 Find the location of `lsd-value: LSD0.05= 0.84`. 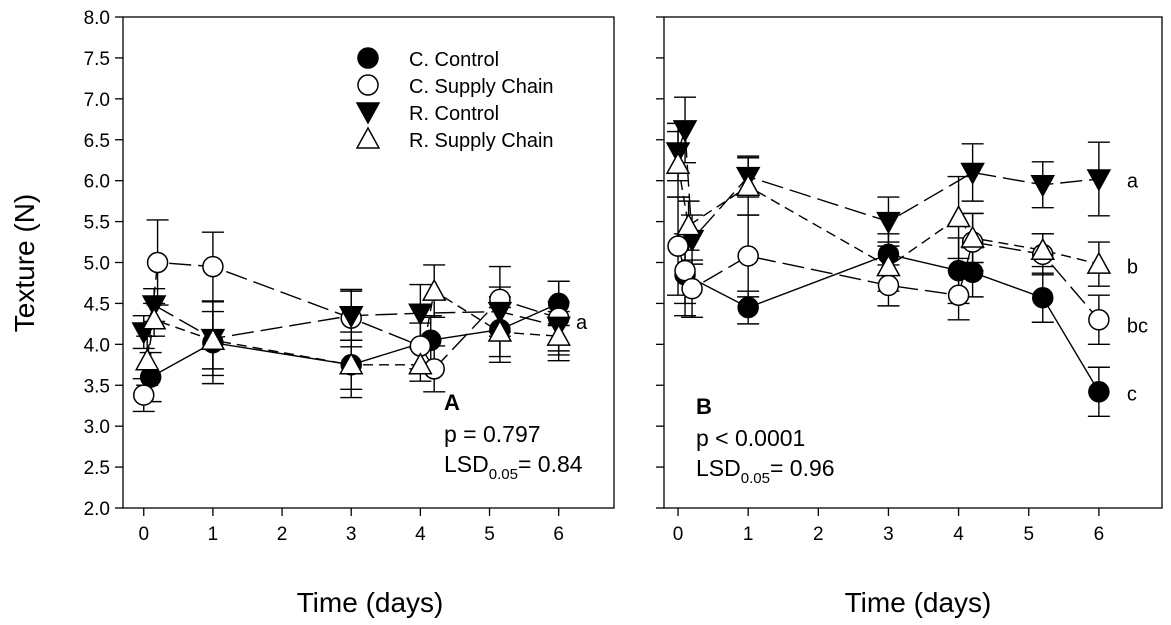

lsd-value: LSD0.05= 0.84 is located at coordinates (513, 467).